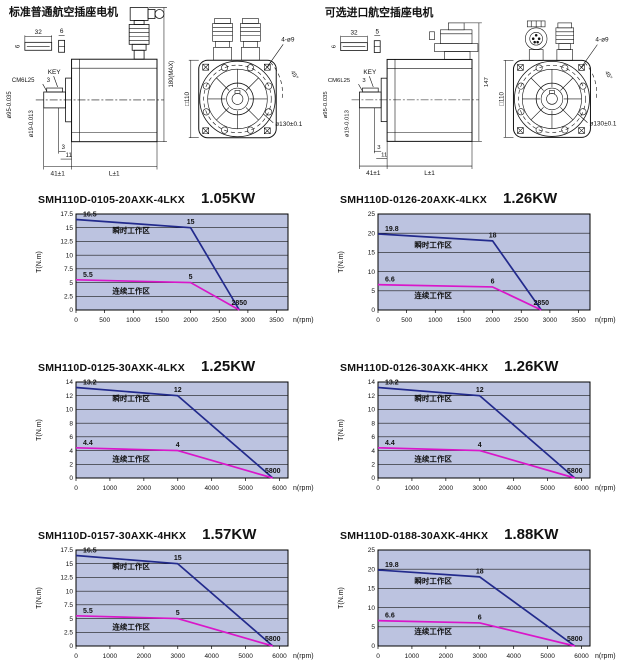 The width and height of the screenshot is (627, 670). What do you see at coordinates (549, 40) in the screenshot?
I see `imported-connectors-front` at bounding box center [549, 40].